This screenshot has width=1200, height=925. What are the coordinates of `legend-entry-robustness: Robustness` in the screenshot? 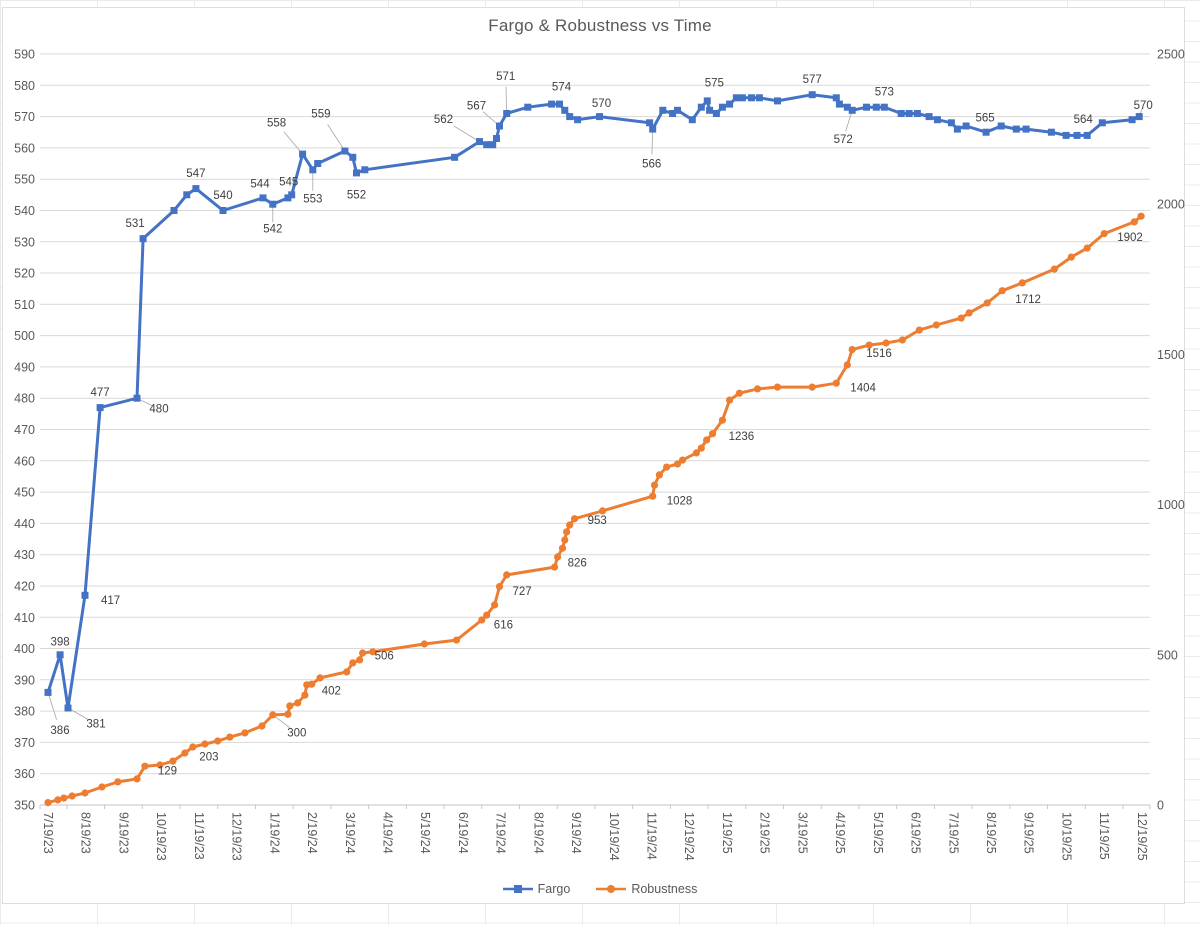 It's located at (646, 889).